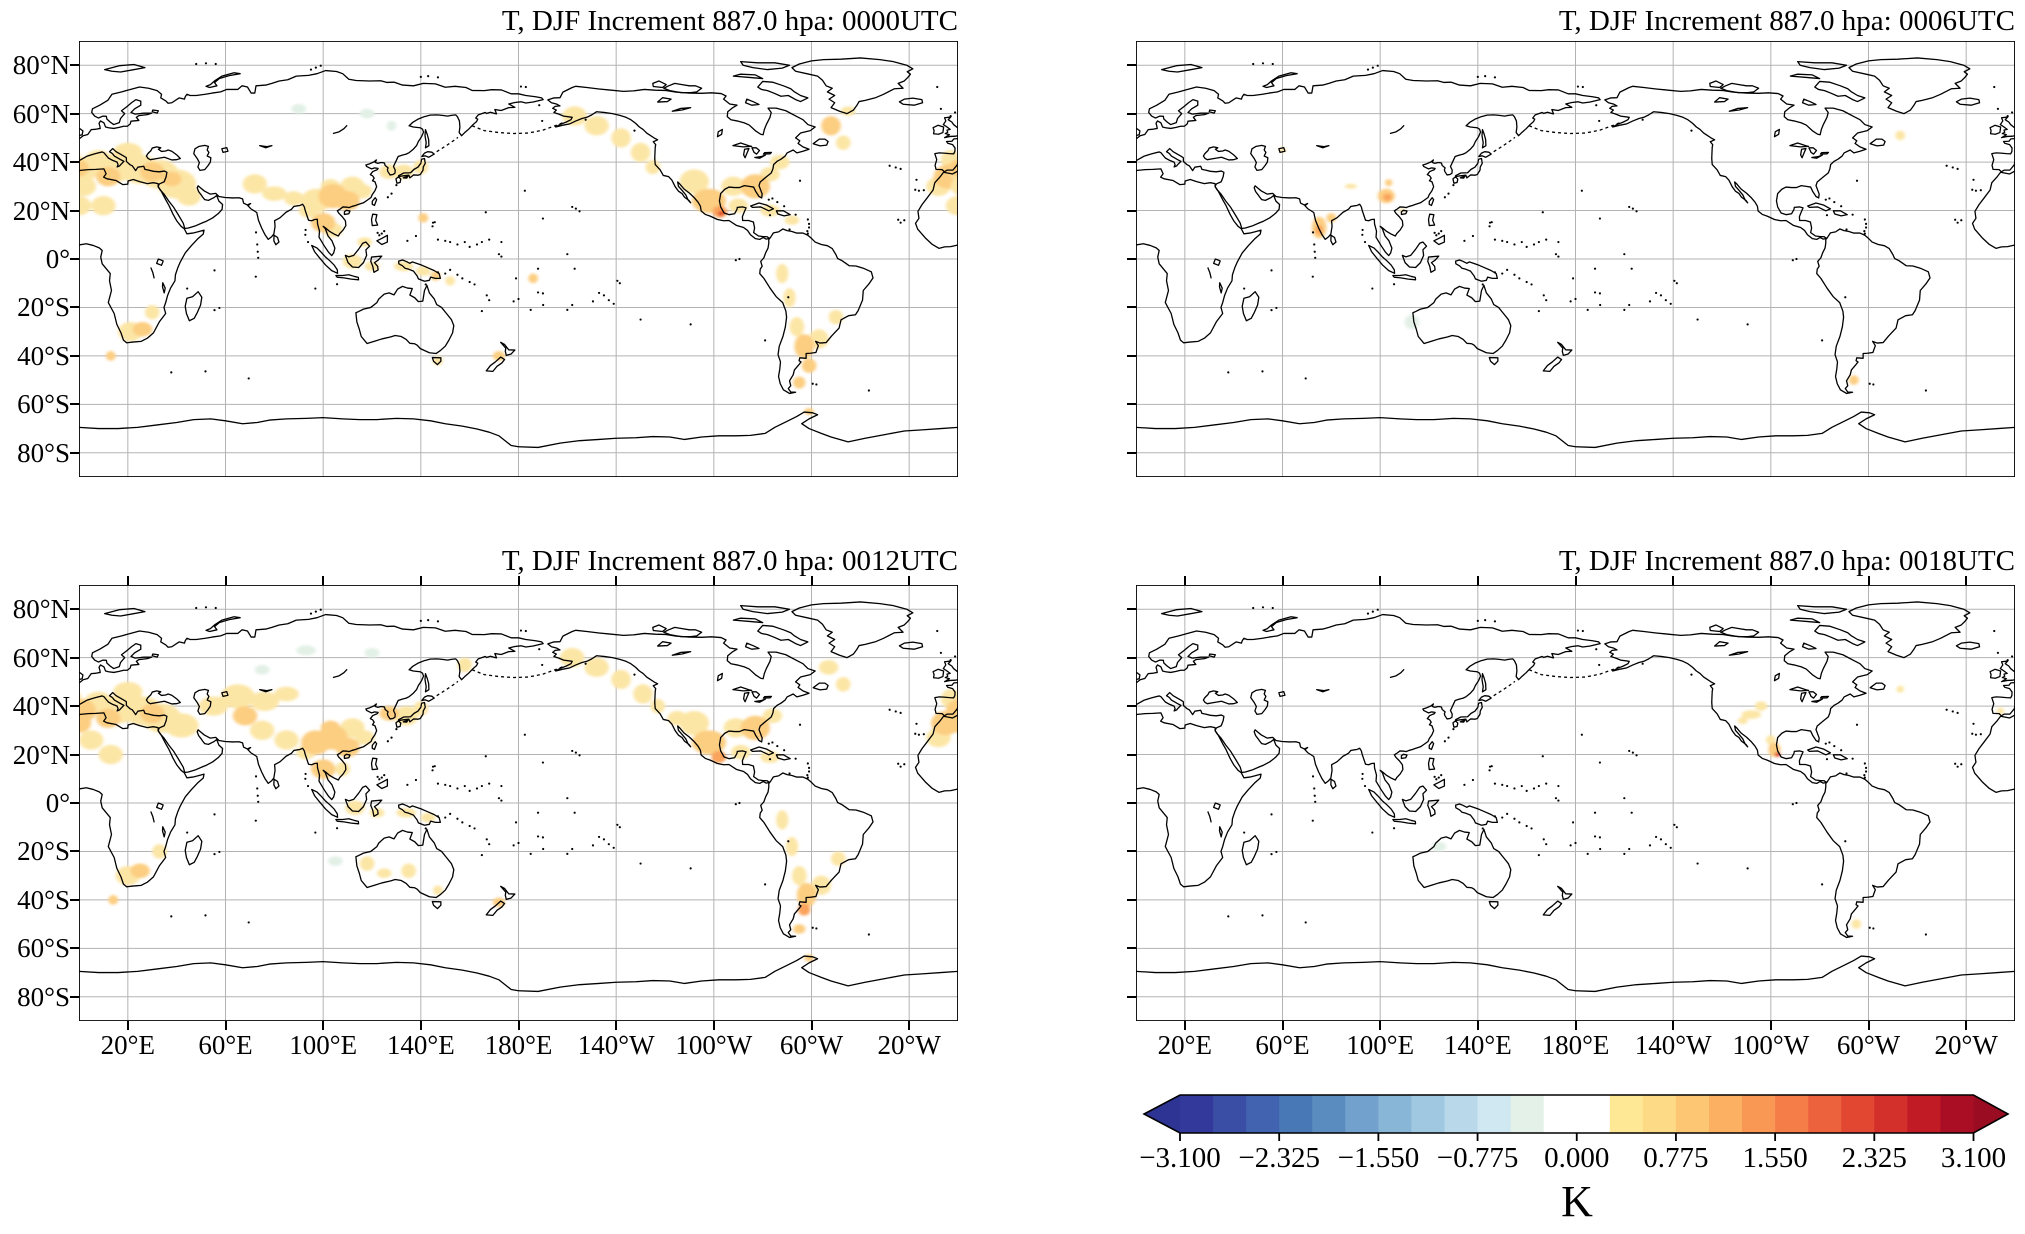 The width and height of the screenshot is (2025, 1234). What do you see at coordinates (1477, 1045) in the screenshot?
I see `lon-tick-label: 140°E` at bounding box center [1477, 1045].